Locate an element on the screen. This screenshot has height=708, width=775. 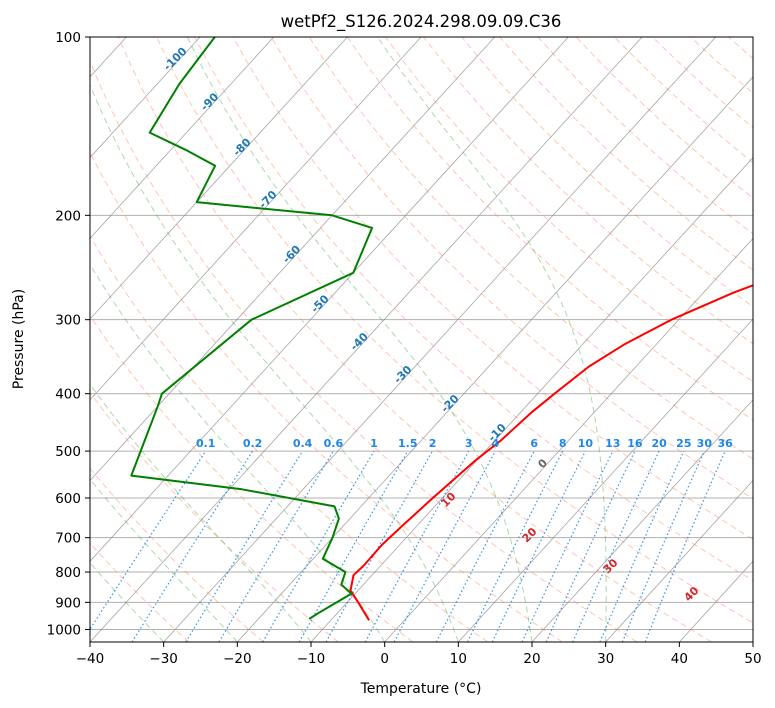
wetbulb-label: -100 is located at coordinates (175, 58).